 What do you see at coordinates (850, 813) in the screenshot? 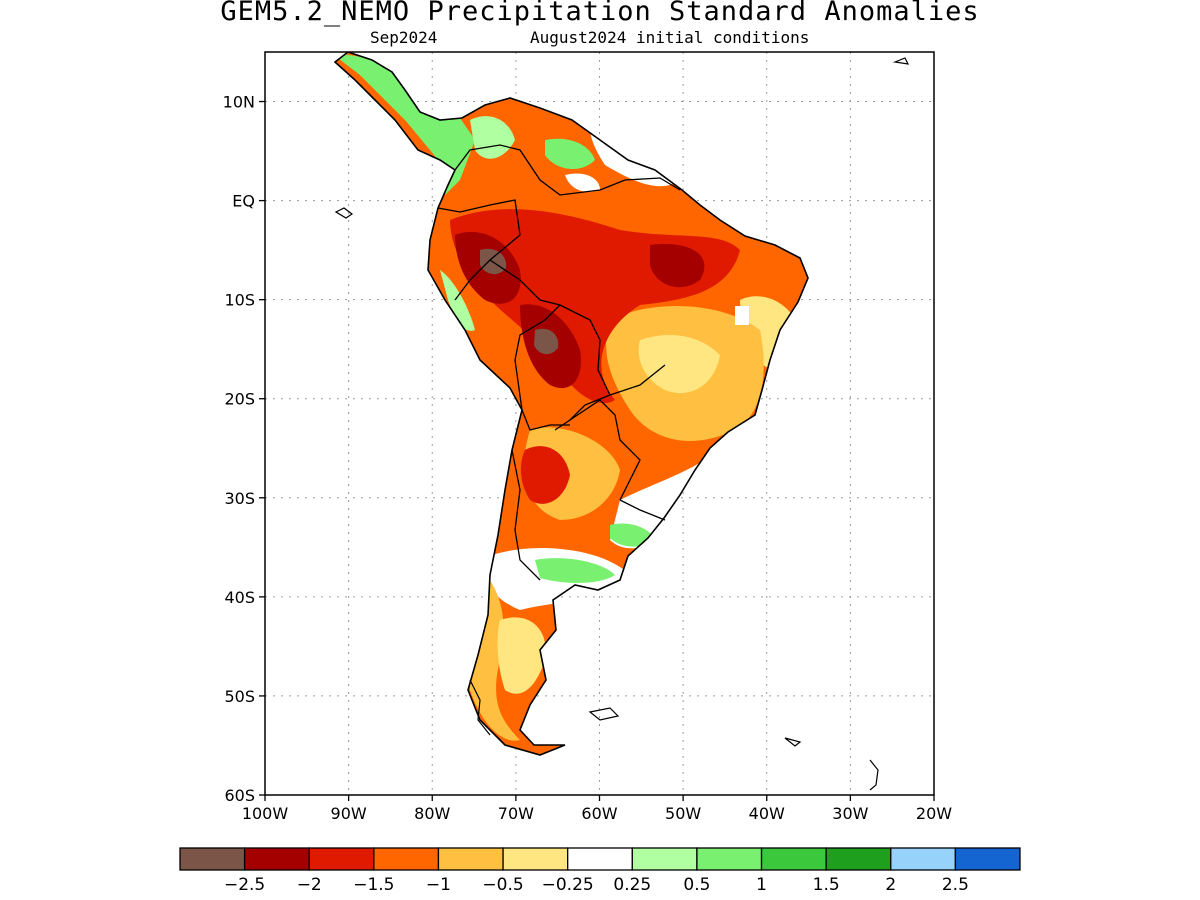
I see `lon-tick-label: 30W` at bounding box center [850, 813].